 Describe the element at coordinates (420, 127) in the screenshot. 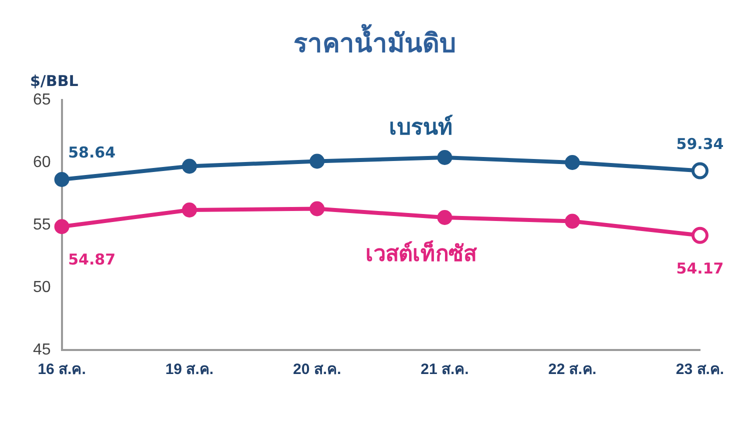

I see `series-label: เบรนท์` at that location.